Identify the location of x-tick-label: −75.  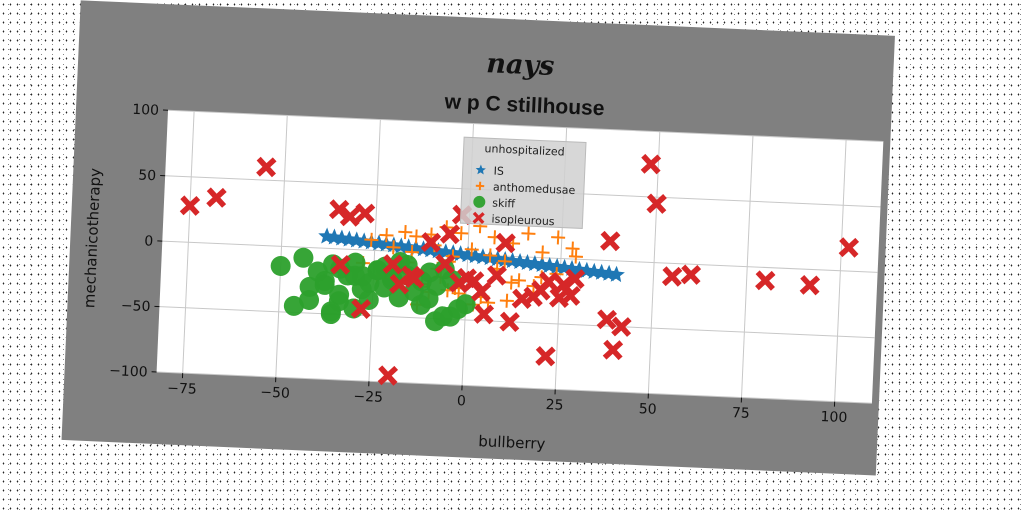
(182, 388).